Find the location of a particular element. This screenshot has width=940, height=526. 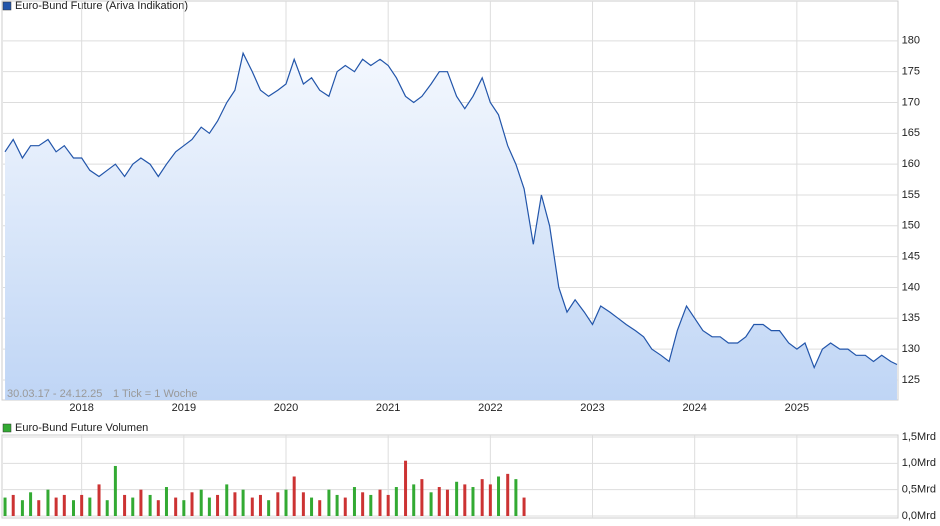

y-tick-label: 165 is located at coordinates (911, 133).